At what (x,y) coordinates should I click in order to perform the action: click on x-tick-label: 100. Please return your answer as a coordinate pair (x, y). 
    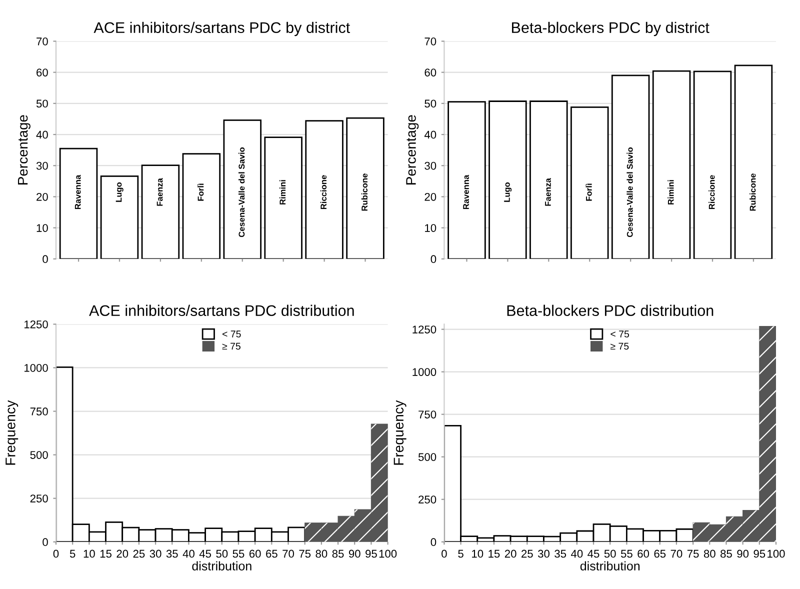
    Looking at the image, I should click on (388, 554).